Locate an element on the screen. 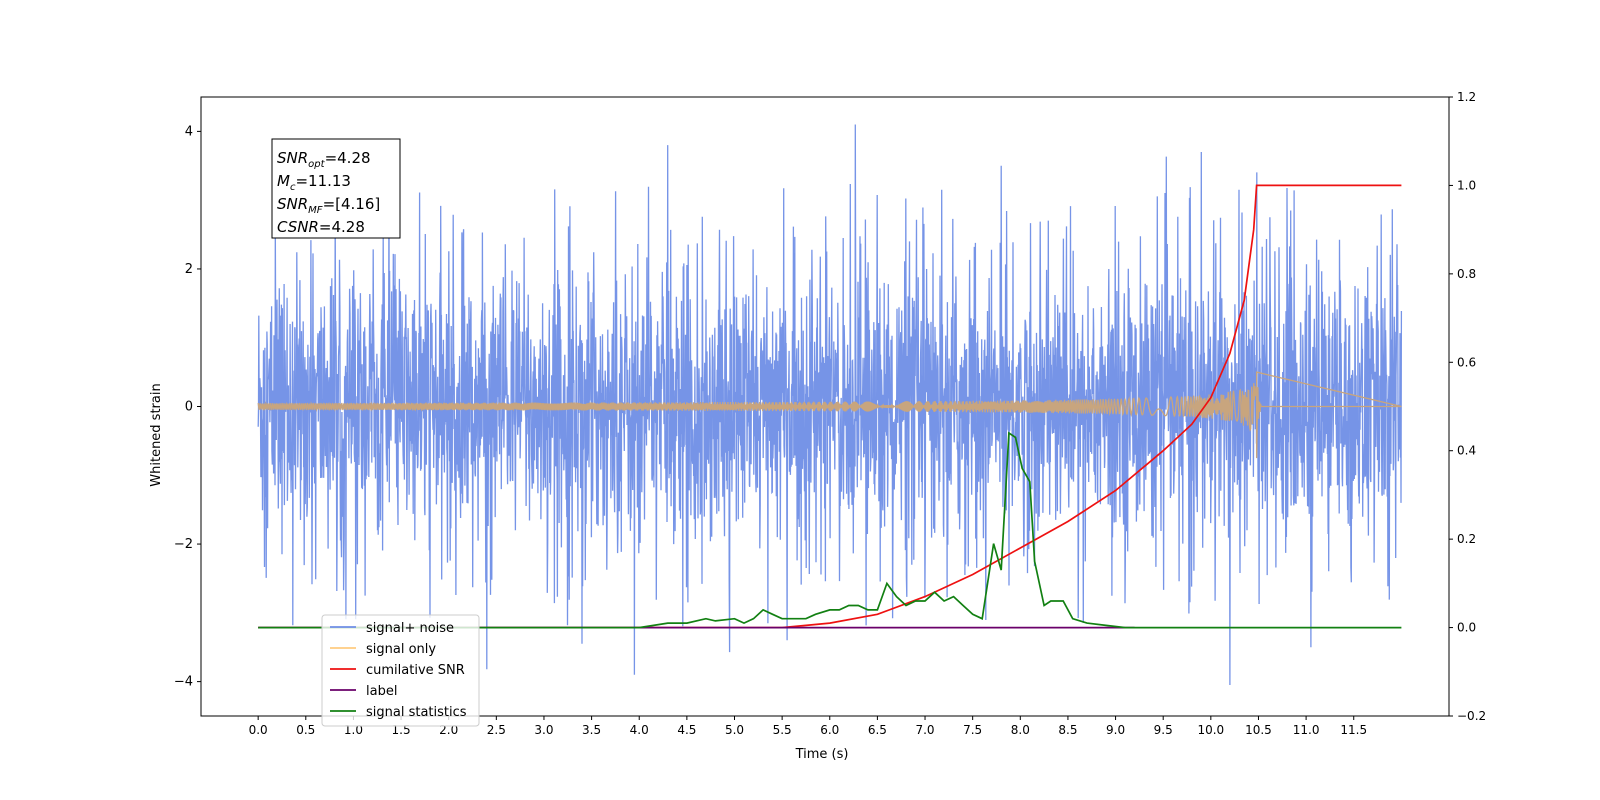  y2-tick-label: 0.4 is located at coordinates (1466, 451).